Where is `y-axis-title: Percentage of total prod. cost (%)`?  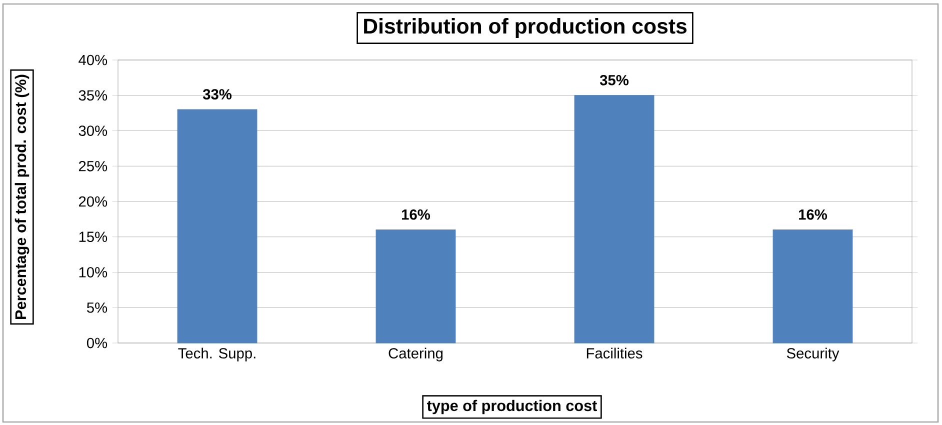
y-axis-title: Percentage of total prod. cost (%) is located at coordinates (22, 196).